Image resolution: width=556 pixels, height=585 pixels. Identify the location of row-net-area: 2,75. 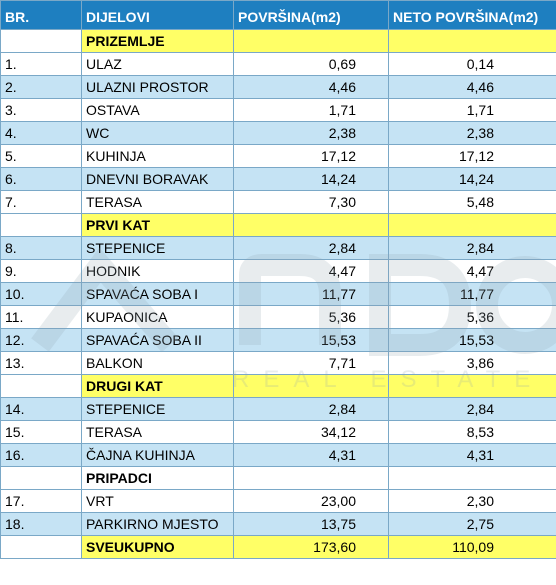
(472, 524).